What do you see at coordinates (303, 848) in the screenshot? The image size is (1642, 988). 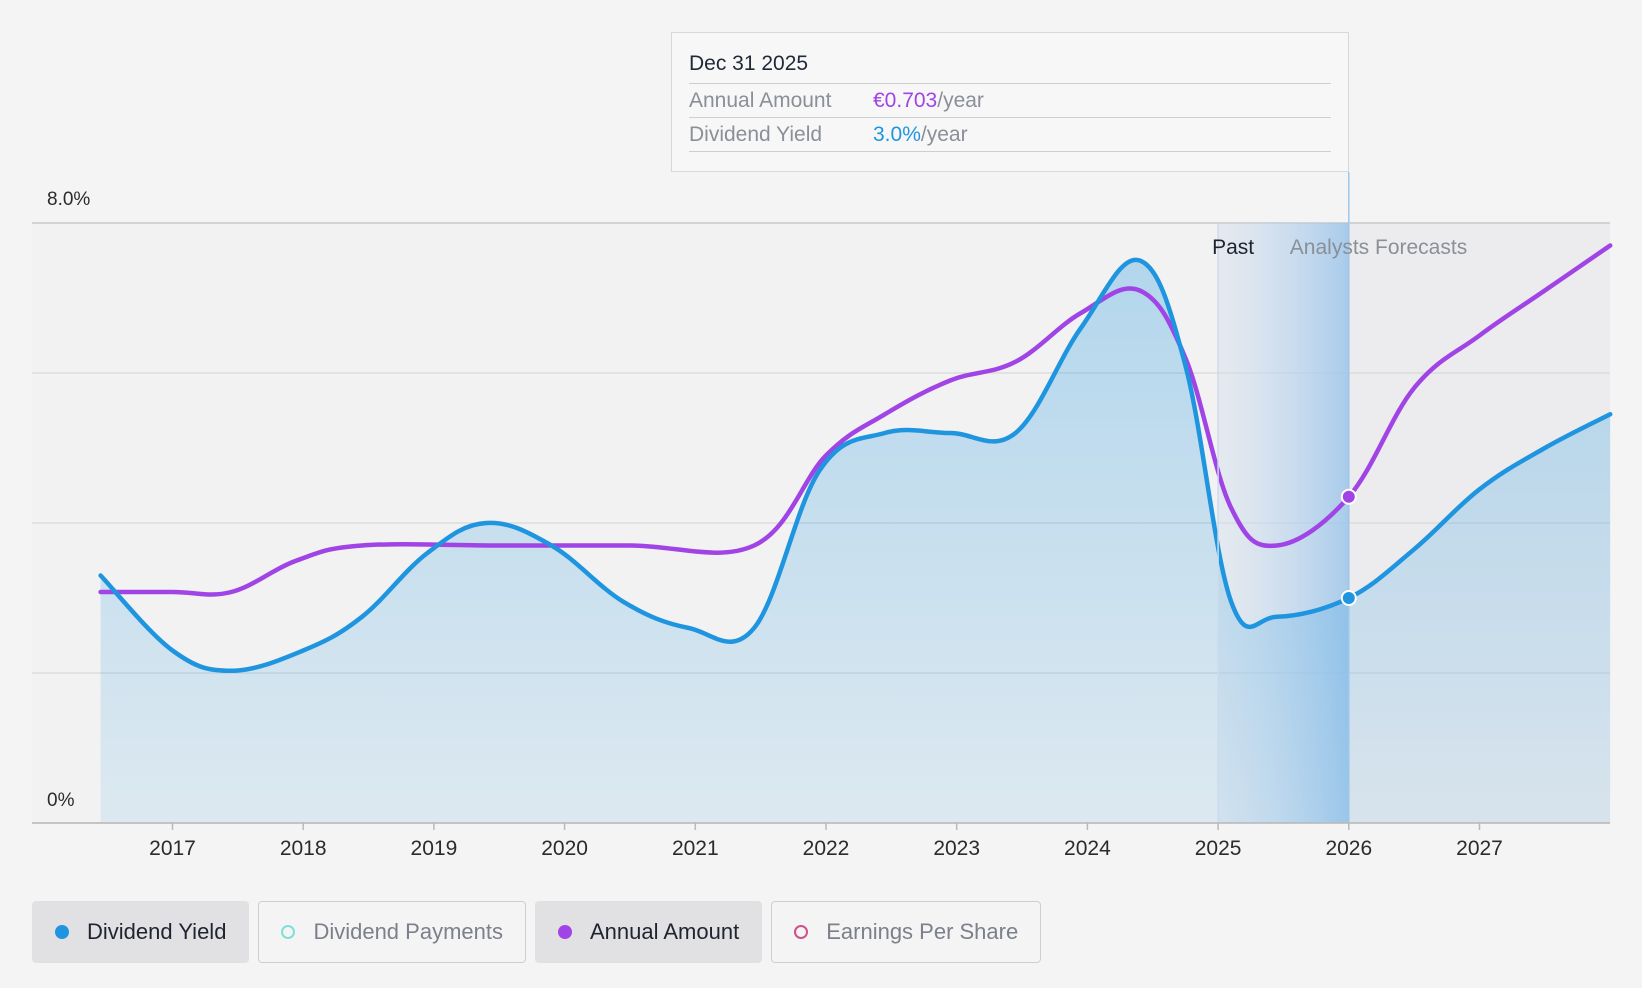 I see `x-tick-label: 2018` at bounding box center [303, 848].